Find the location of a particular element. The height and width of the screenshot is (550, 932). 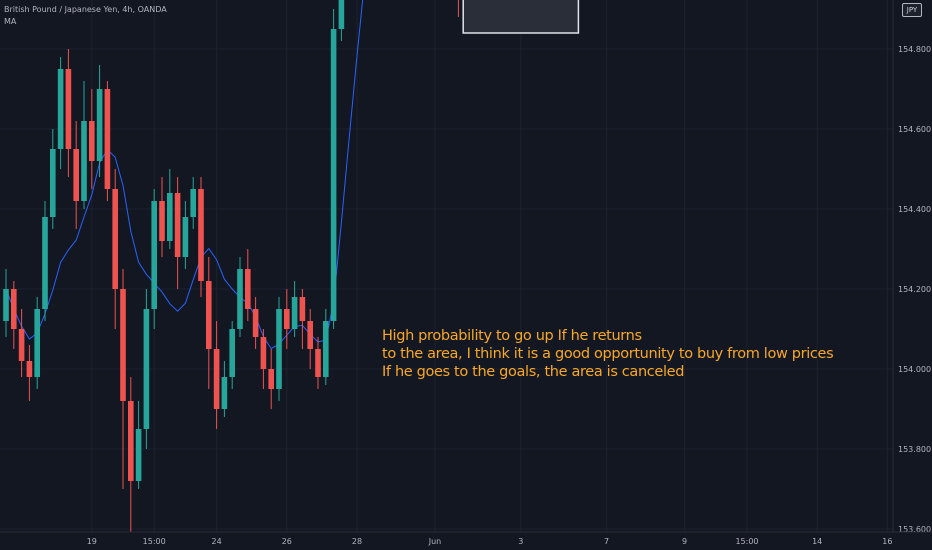

buy-zone is located at coordinates (521, 17).